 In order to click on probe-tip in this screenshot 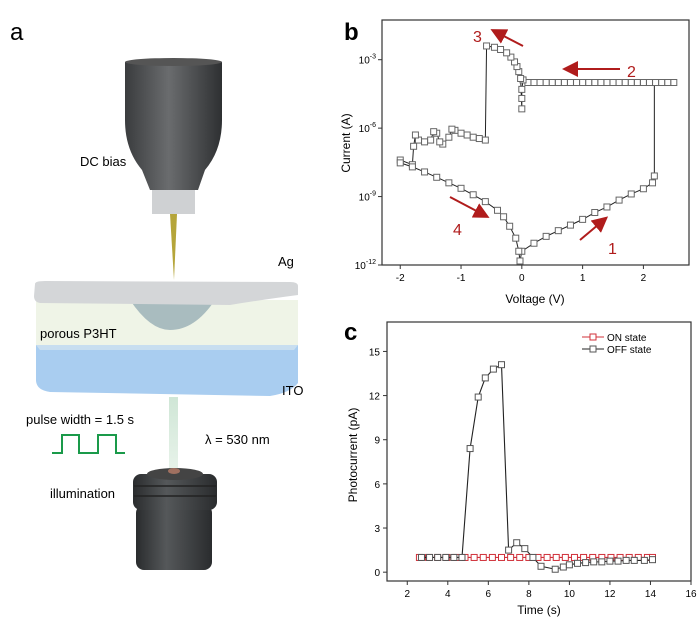, I will do `click(173, 247)`.